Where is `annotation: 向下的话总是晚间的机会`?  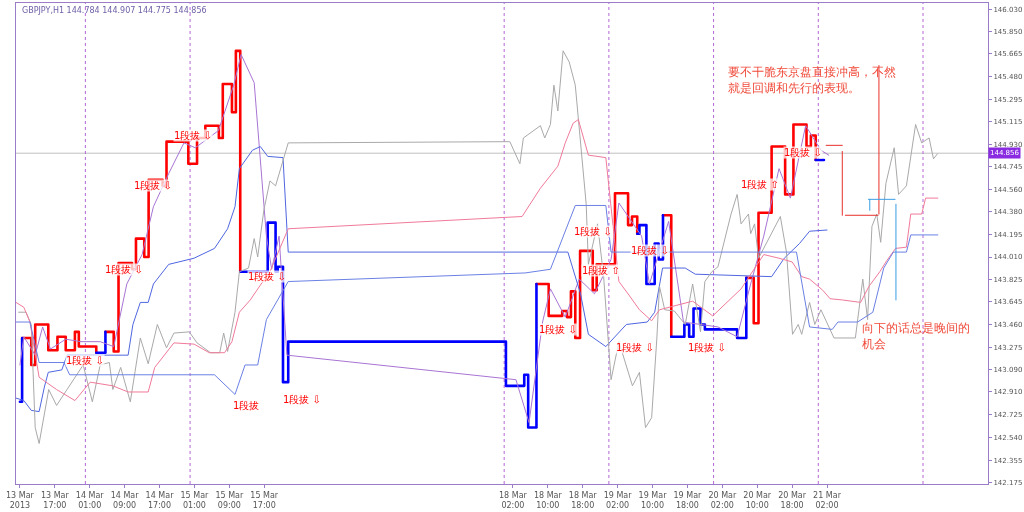
annotation: 向下的话总是晚间的机会 is located at coordinates (916, 336).